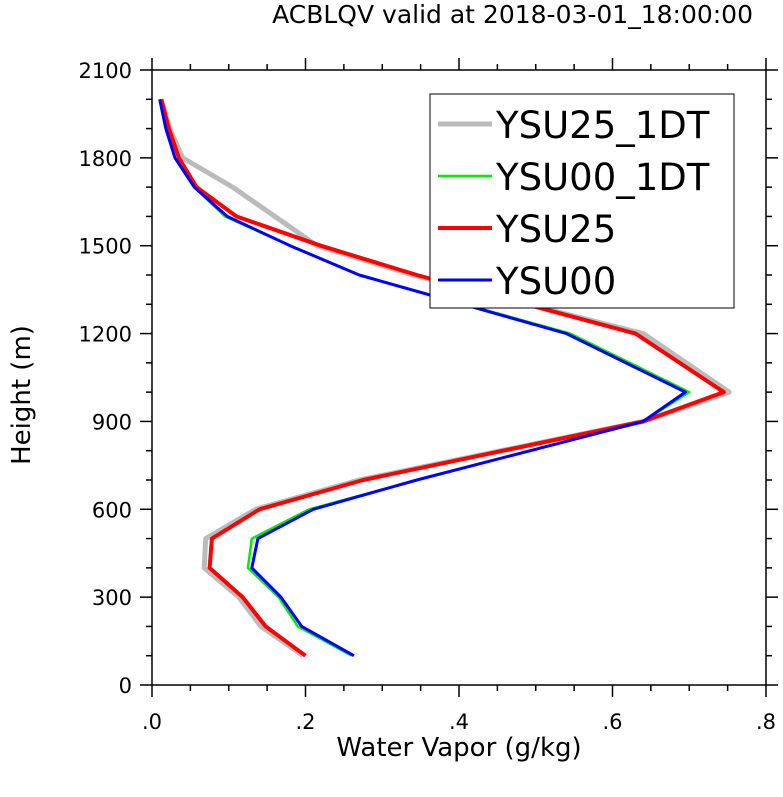  Describe the element at coordinates (555, 281) in the screenshot. I see `legend-label: YSU00` at that location.